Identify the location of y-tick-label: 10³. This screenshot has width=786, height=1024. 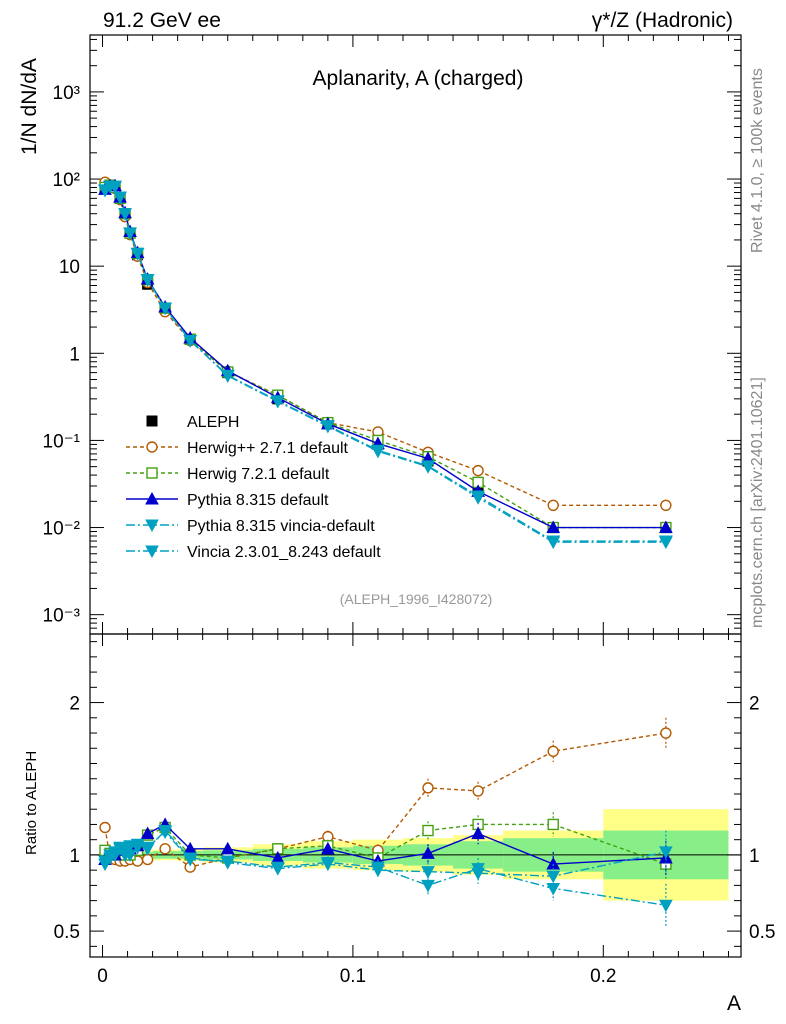
(66, 93).